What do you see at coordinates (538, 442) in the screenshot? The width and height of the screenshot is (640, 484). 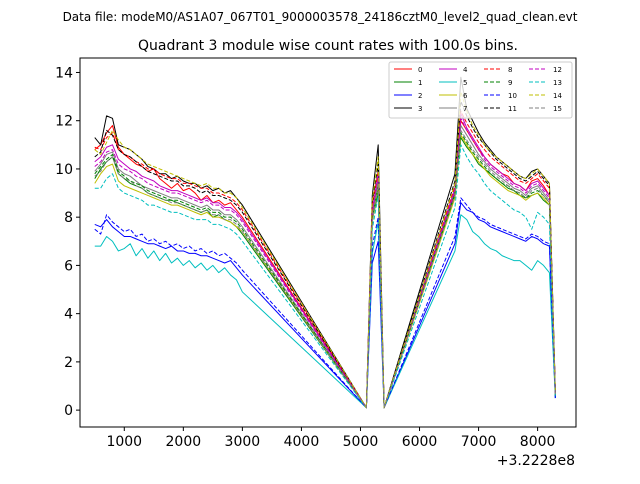 I see `x-tick-label: 8000` at bounding box center [538, 442].